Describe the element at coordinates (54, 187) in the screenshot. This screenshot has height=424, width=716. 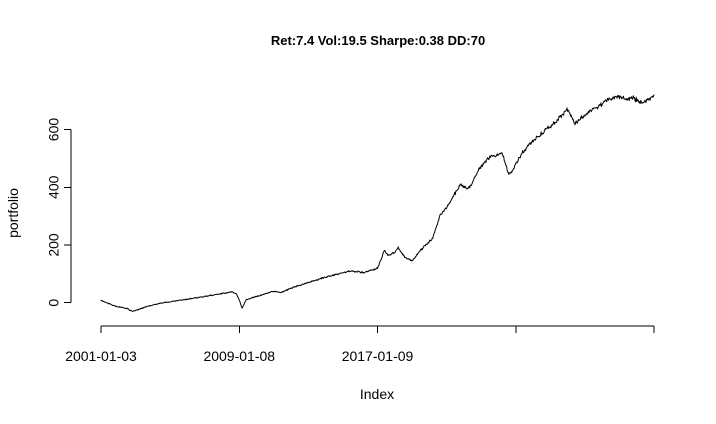
I see `y-tick-label-2: 400` at that location.